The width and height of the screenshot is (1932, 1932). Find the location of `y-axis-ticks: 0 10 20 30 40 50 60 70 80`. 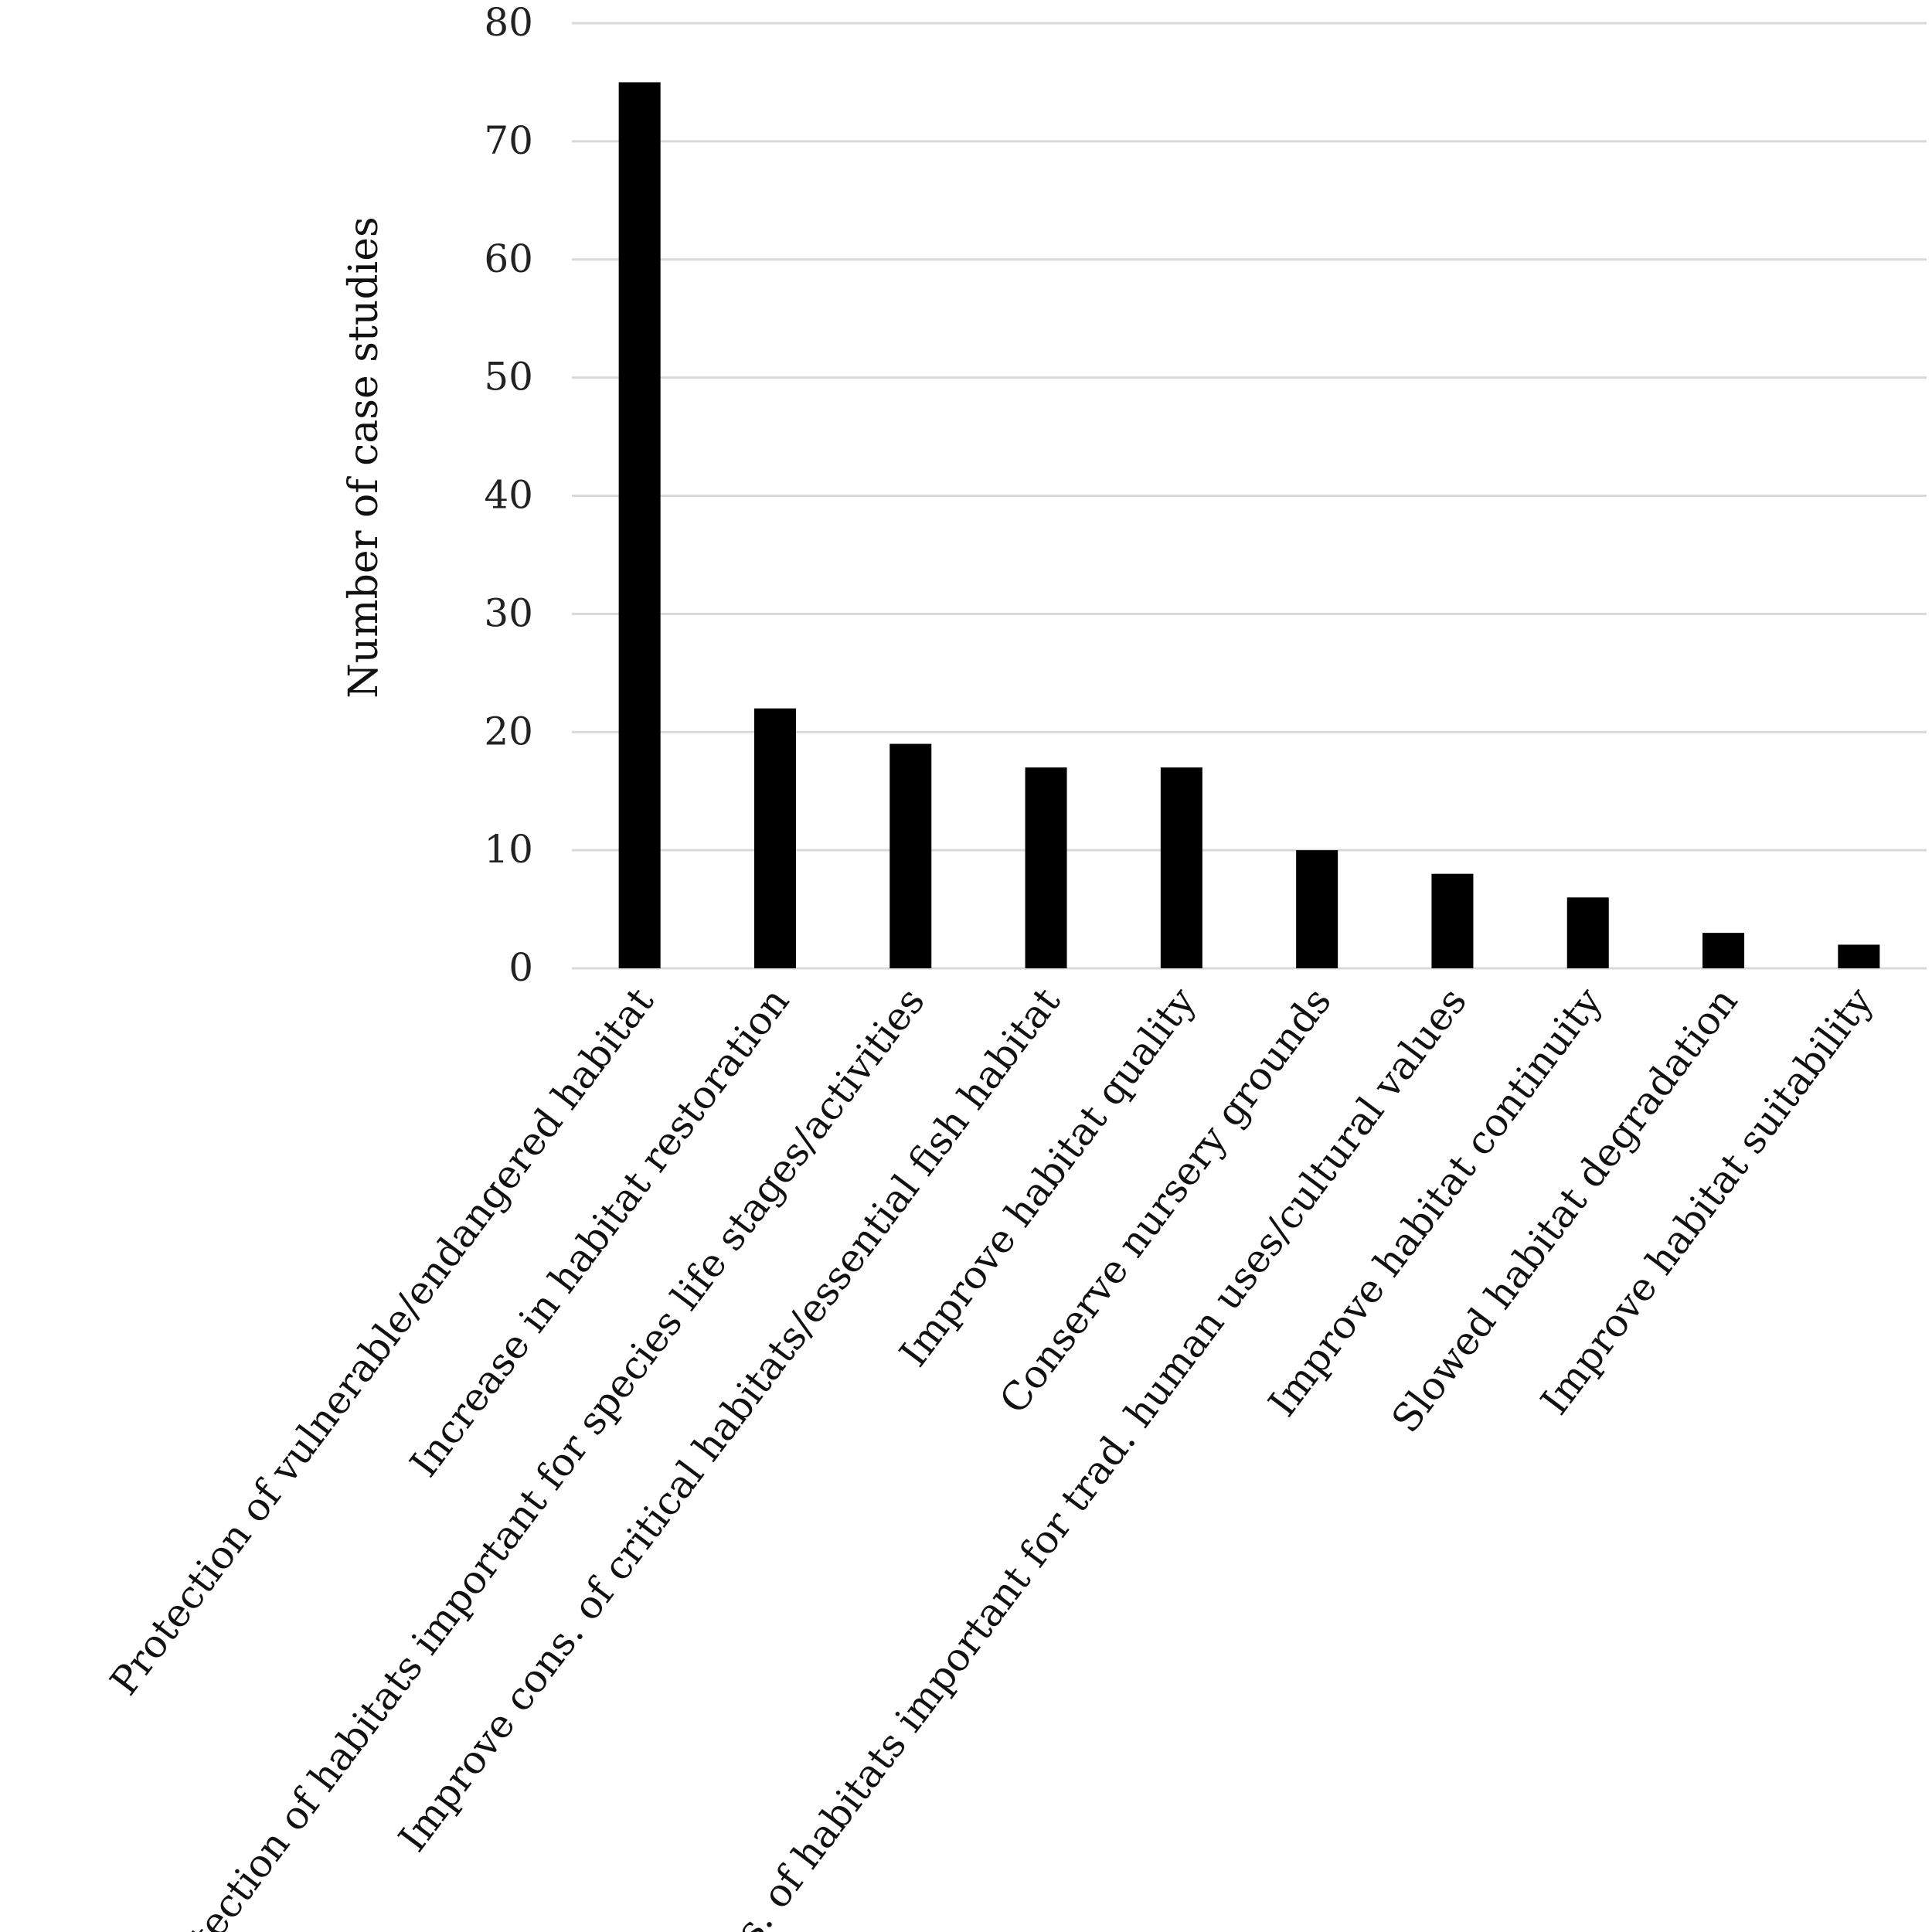

y-axis-ticks: 0 10 20 30 40 50 60 70 80 is located at coordinates (509, 495).